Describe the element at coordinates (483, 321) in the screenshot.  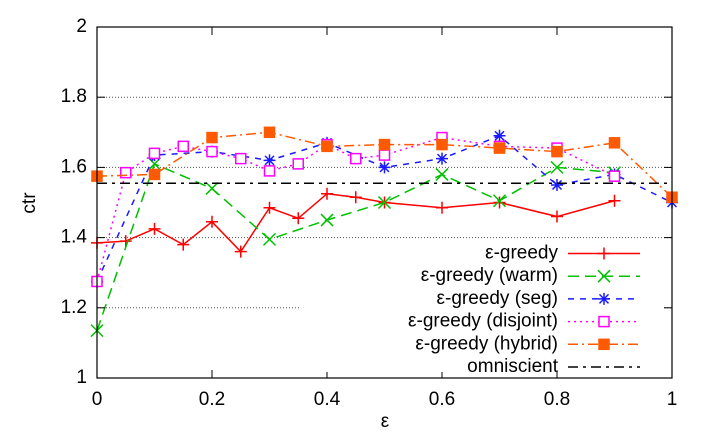
I see `legend-label: ε-greedy (disjoint)` at that location.